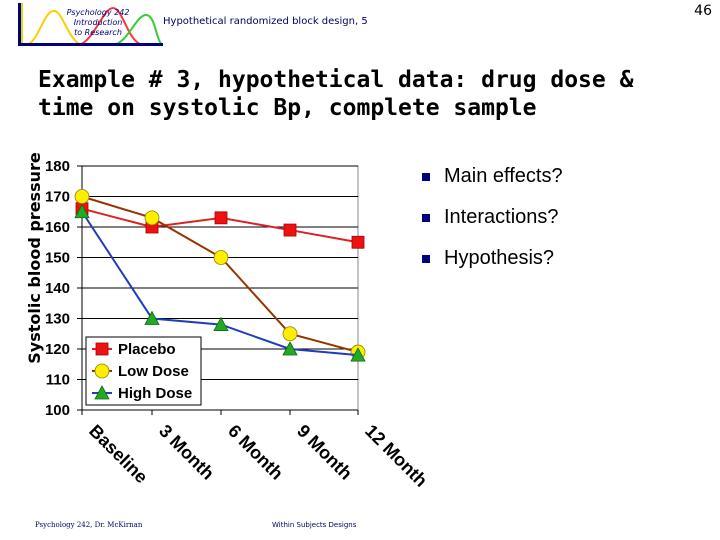 The height and width of the screenshot is (540, 720). I want to click on y-tick-label: 110, so click(58, 380).